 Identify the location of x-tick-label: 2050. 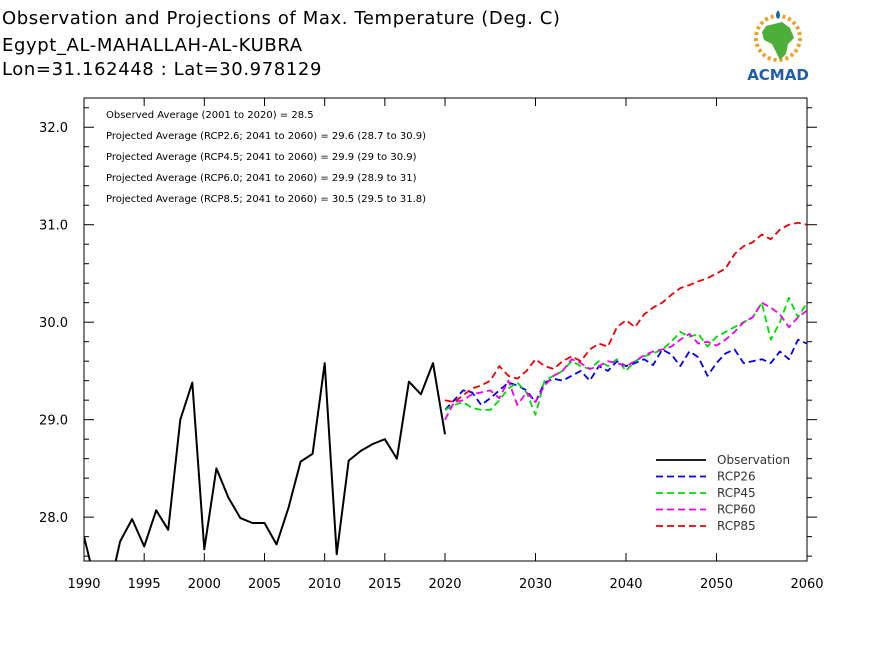
(716, 584).